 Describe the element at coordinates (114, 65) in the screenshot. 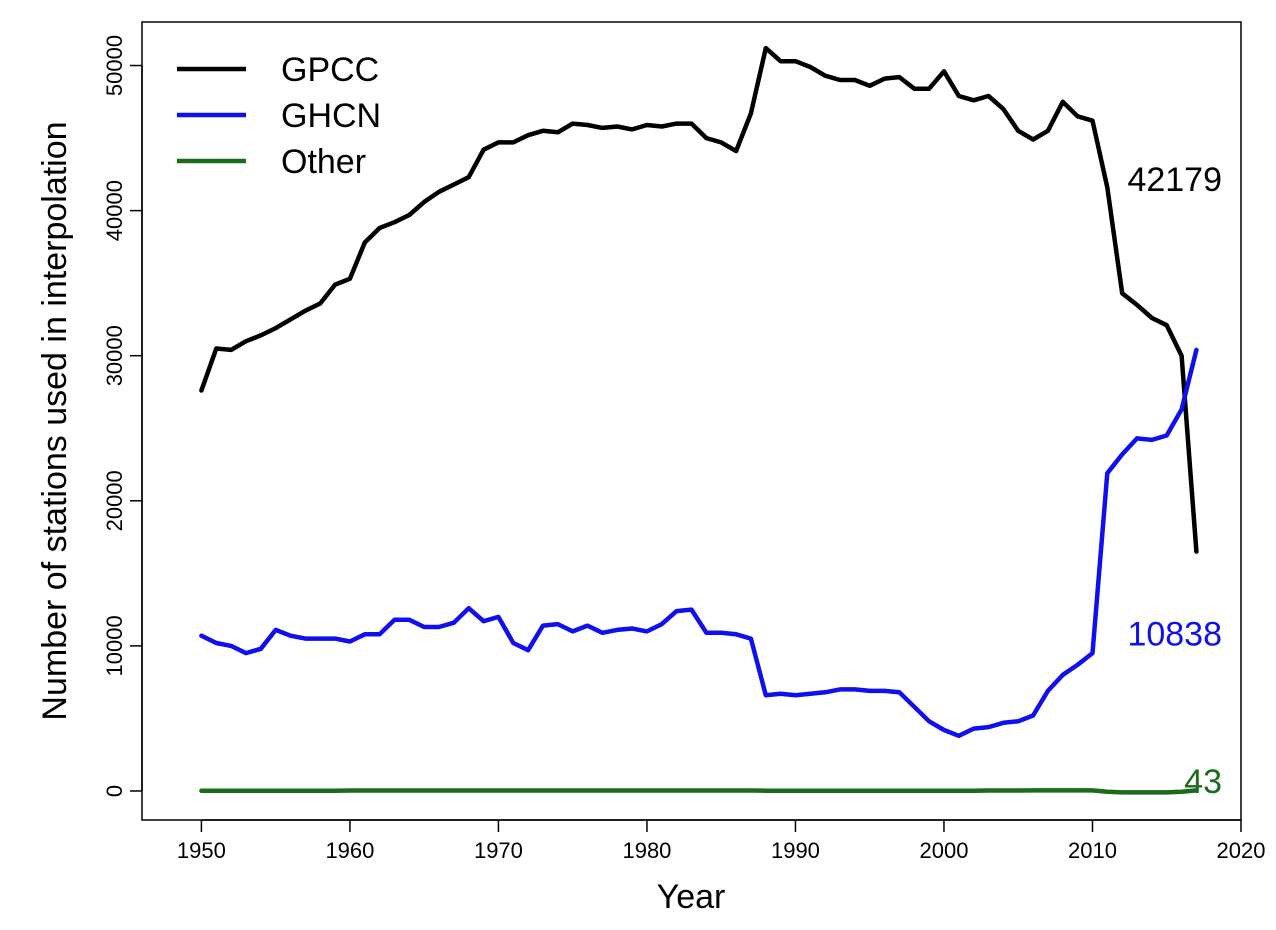

I see `y-tick-label: 50000` at that location.